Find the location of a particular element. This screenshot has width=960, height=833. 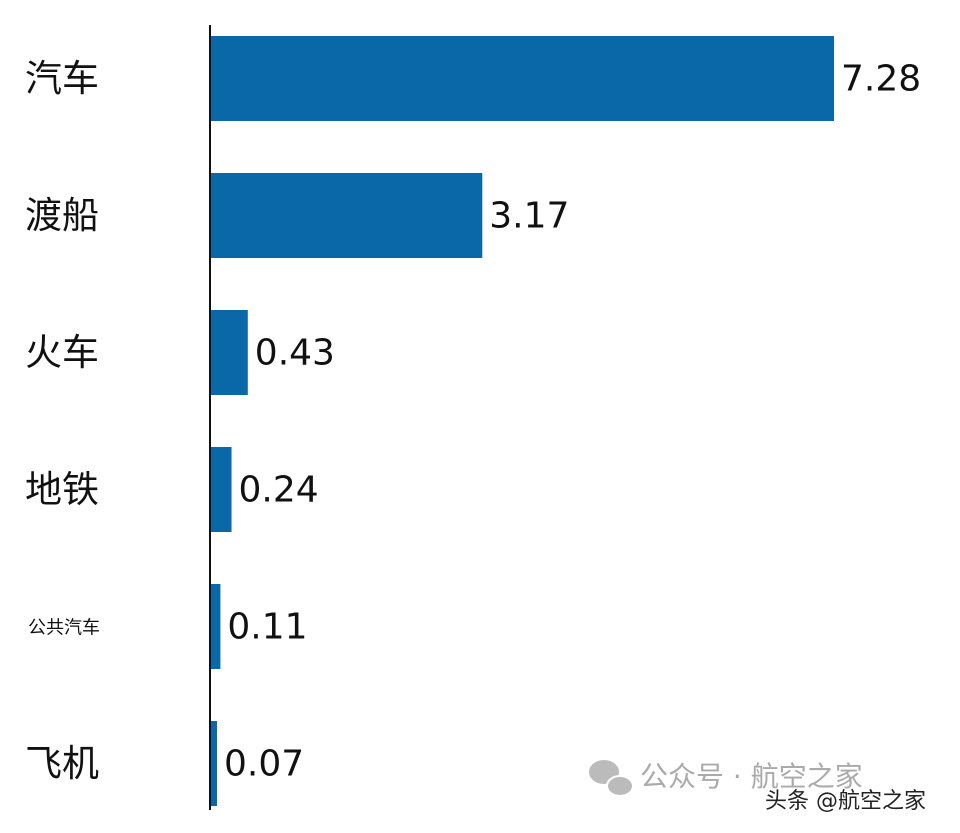

value-label: 3.17 is located at coordinates (529, 216).